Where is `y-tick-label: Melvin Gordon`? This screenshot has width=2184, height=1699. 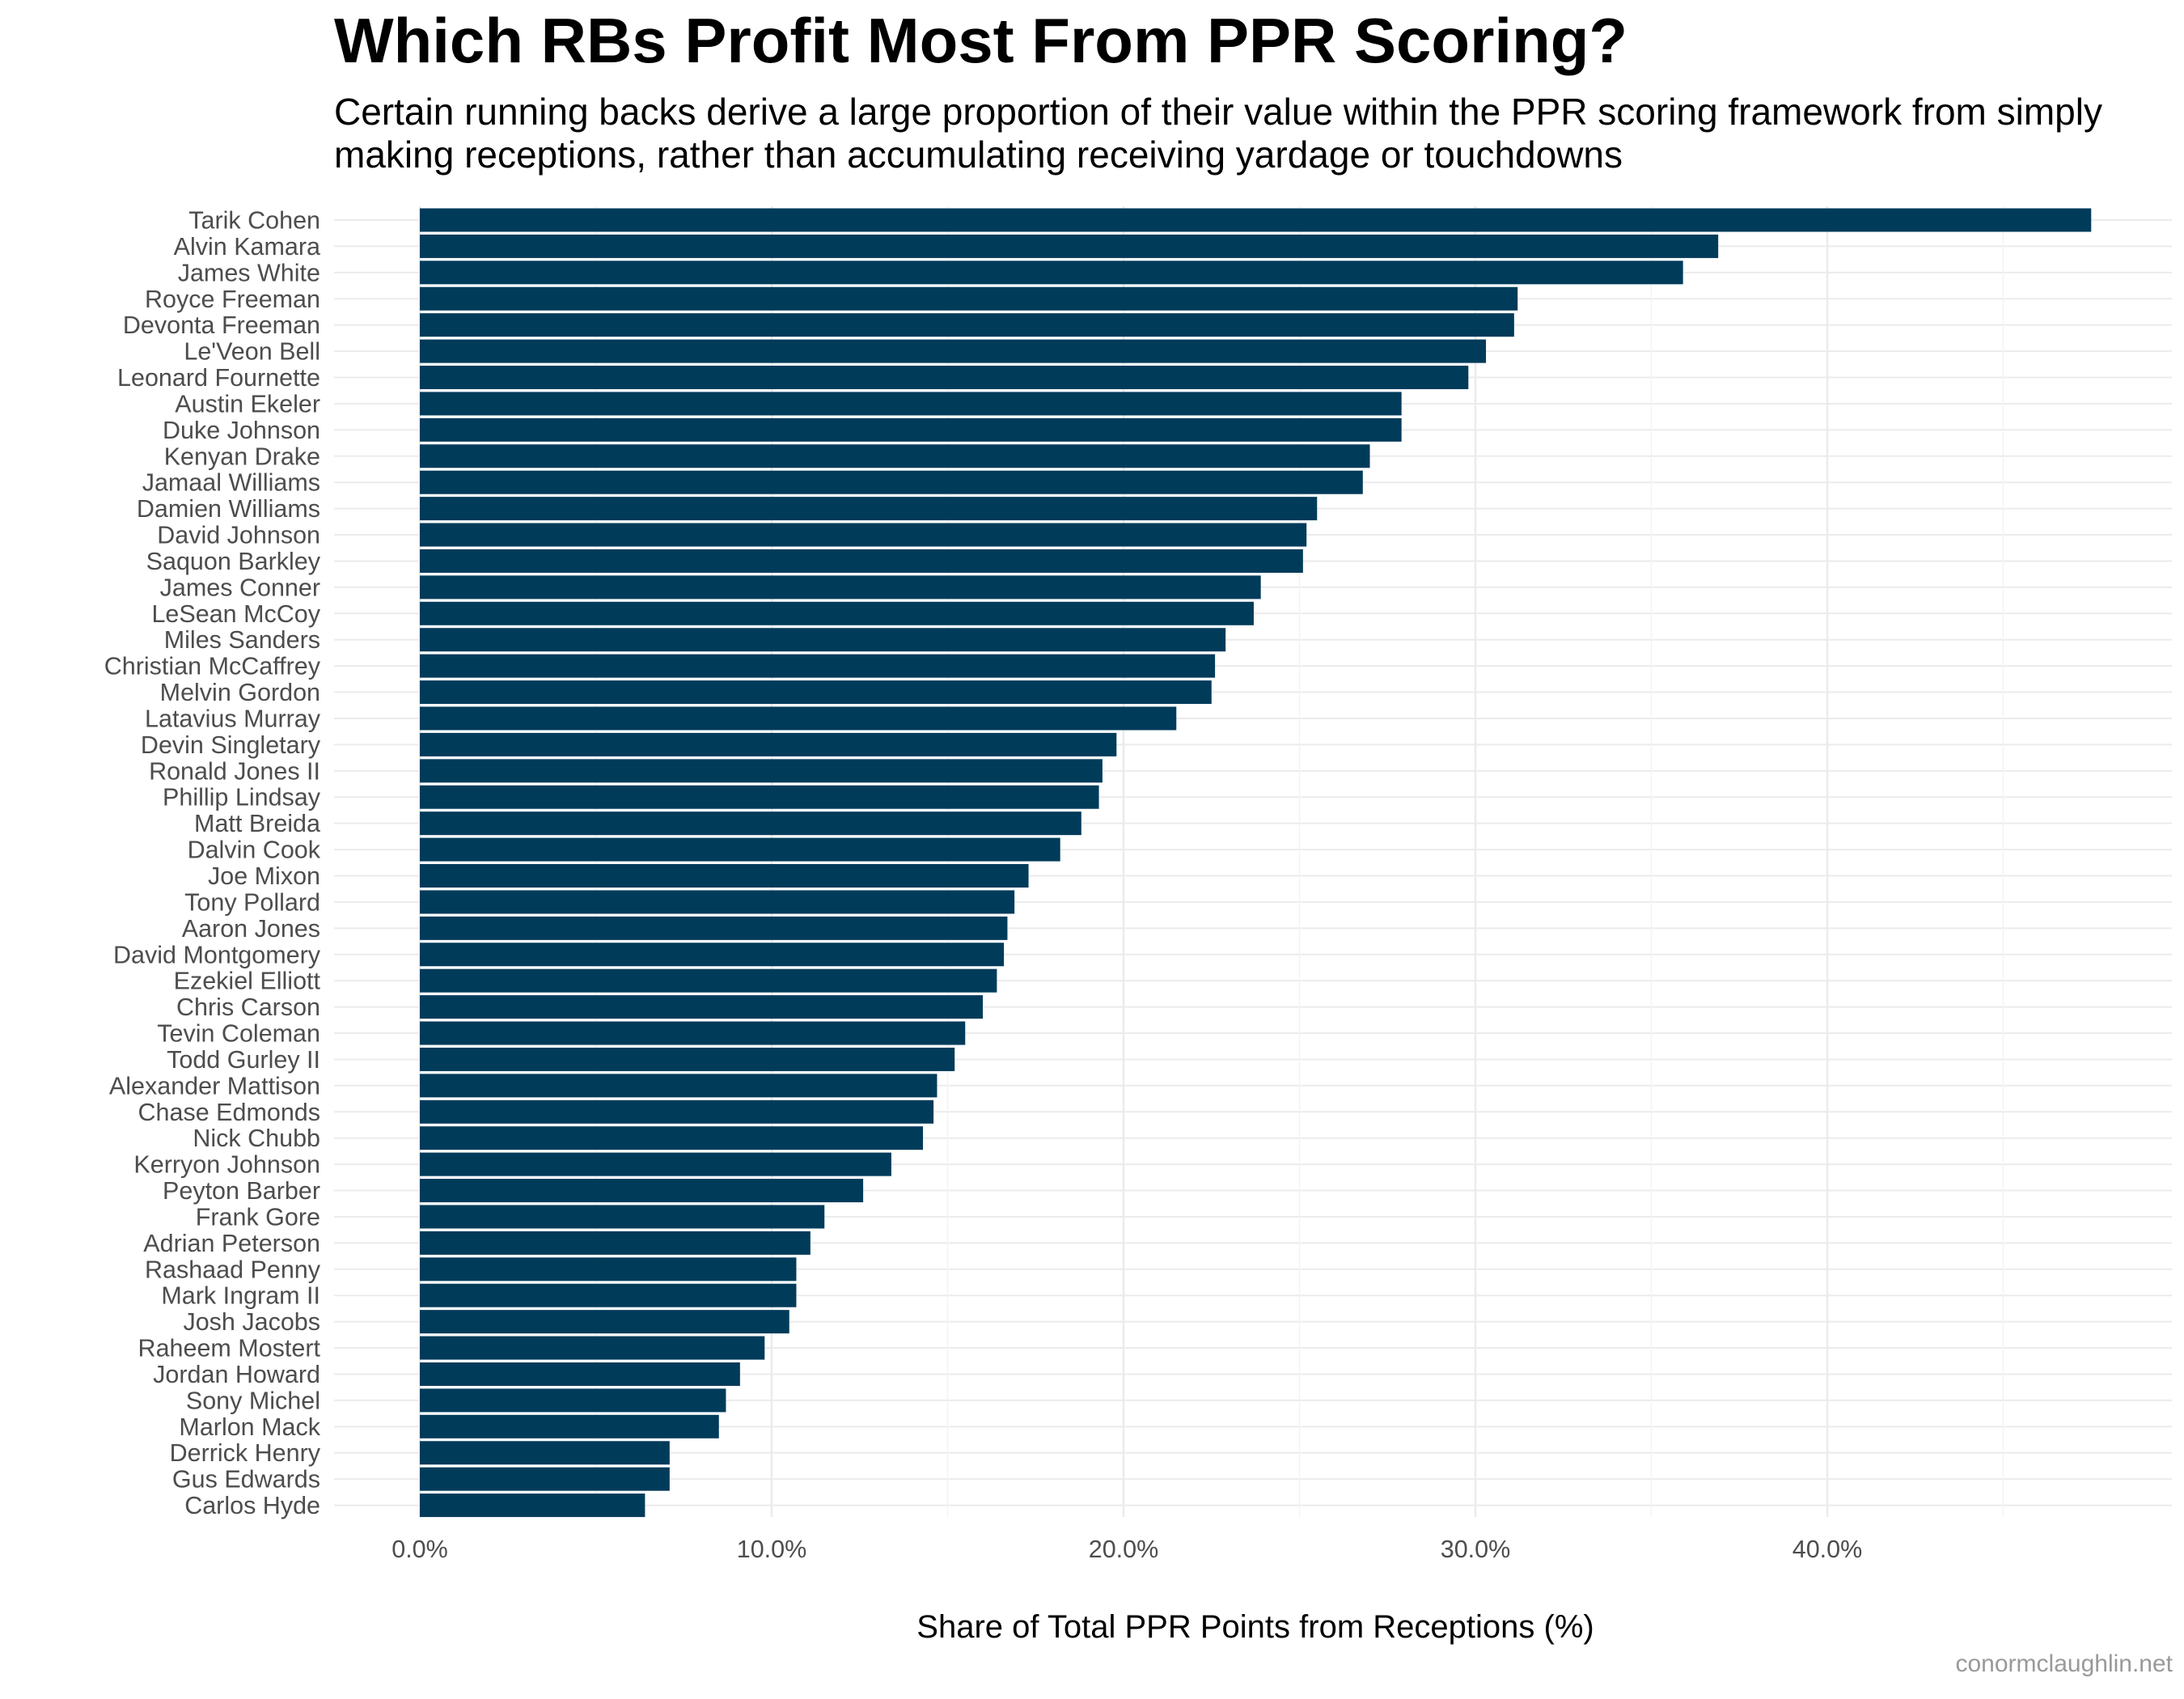 y-tick-label: Melvin Gordon is located at coordinates (240, 692).